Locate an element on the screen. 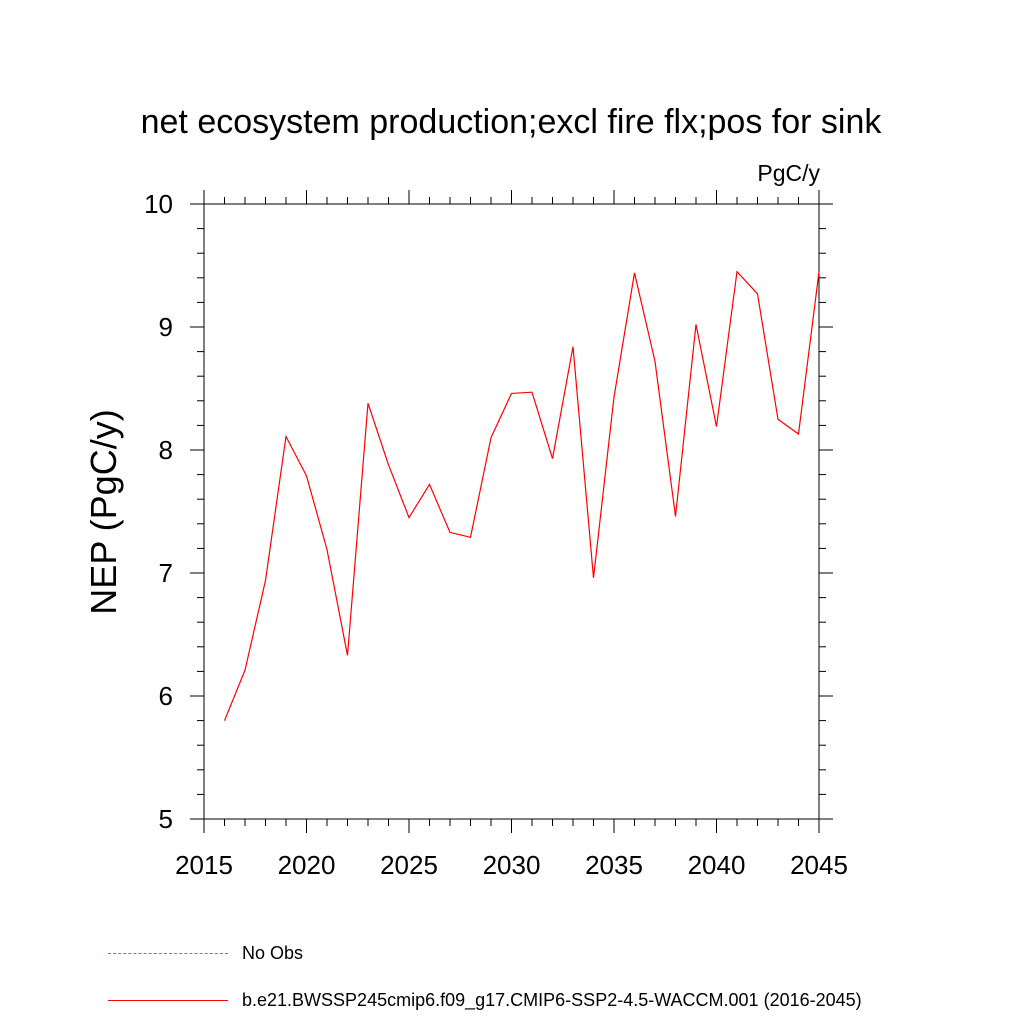  x-tick-label: 2035 is located at coordinates (614, 865).